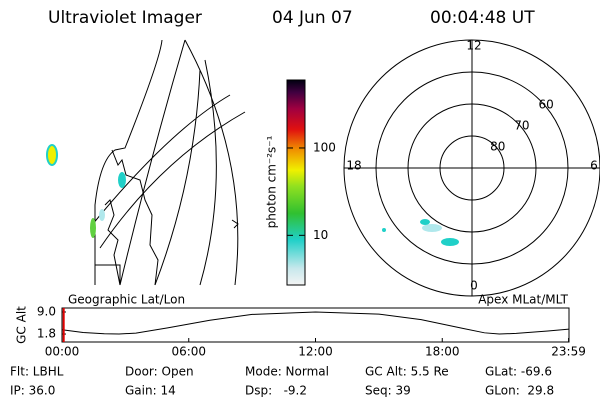  Describe the element at coordinates (523, 300) in the screenshot. I see `polar-label: Apex MLat/MLT` at that location.